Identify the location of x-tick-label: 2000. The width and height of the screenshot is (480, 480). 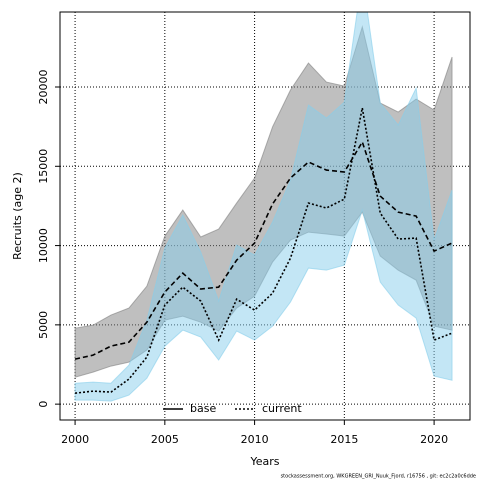
(75, 439).